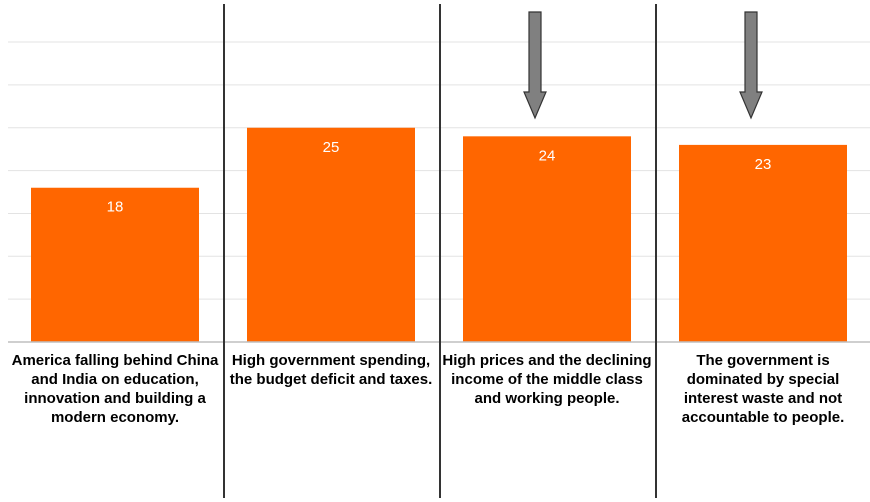 Image resolution: width=870 pixels, height=502 pixels. I want to click on data-label: 25, so click(331, 147).